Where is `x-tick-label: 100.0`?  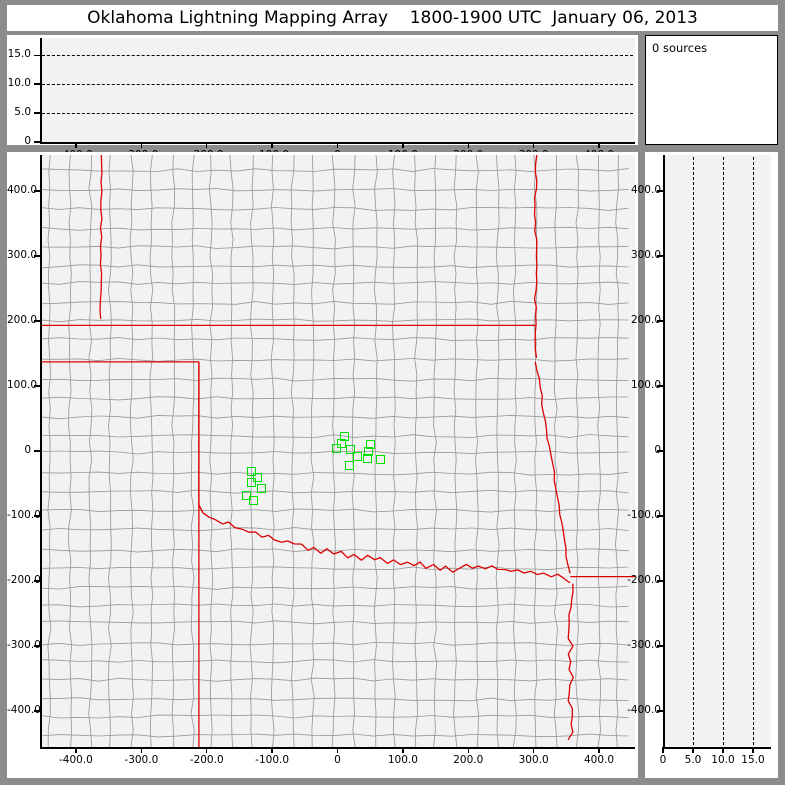
x-tick-label: 100.0 is located at coordinates (402, 760).